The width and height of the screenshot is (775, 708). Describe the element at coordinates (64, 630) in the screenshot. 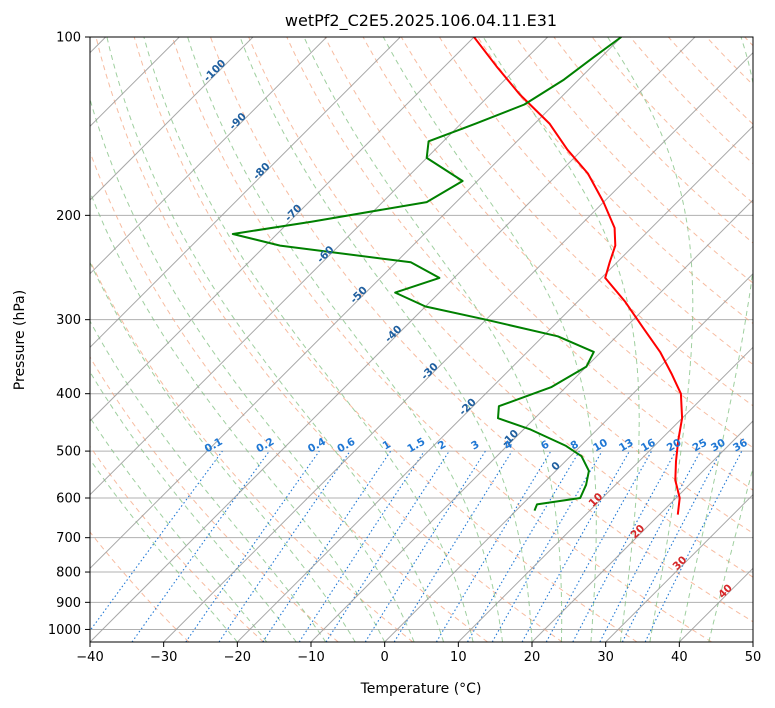

I see `y-tick-label: 1000` at that location.